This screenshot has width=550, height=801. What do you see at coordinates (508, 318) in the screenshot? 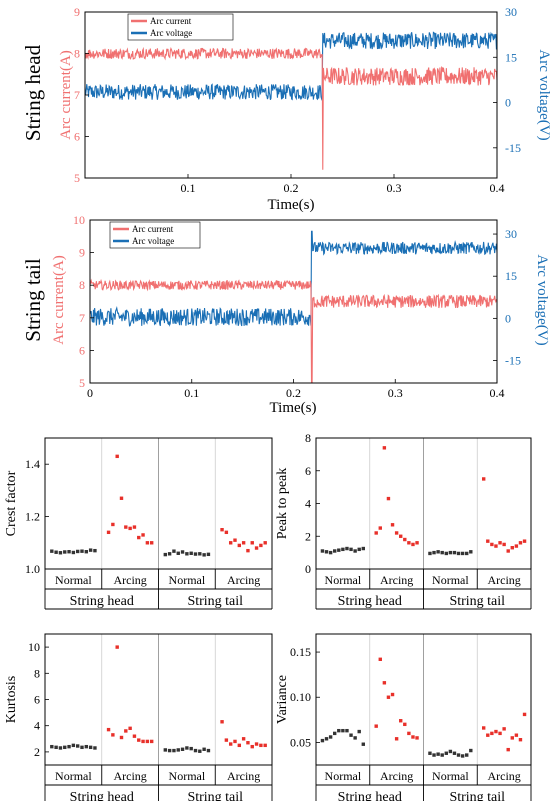
I see `right-tick-label: 0` at bounding box center [508, 318].